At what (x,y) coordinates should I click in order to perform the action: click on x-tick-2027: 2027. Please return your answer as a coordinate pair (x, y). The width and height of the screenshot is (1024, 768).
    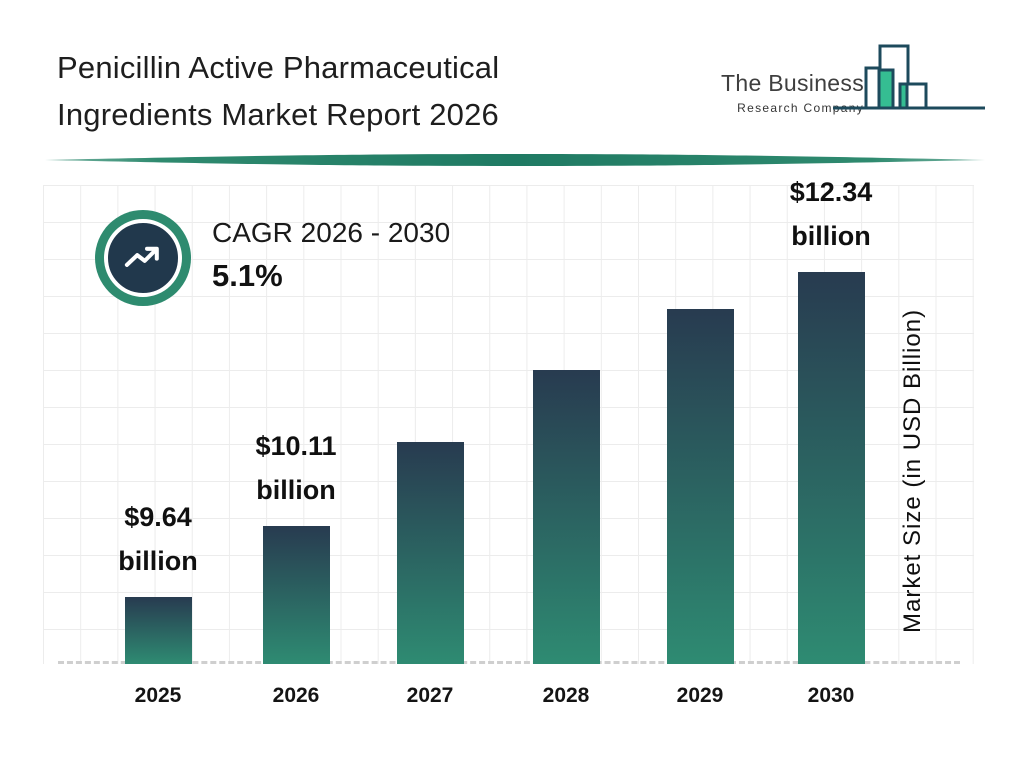
    Looking at the image, I should click on (430, 695).